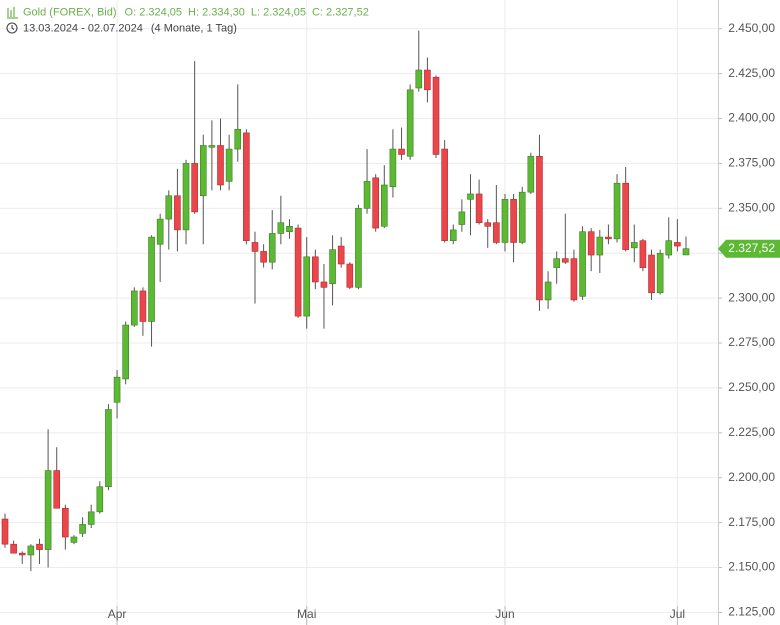  What do you see at coordinates (117, 614) in the screenshot?
I see `x-tick-label: Apr` at bounding box center [117, 614].